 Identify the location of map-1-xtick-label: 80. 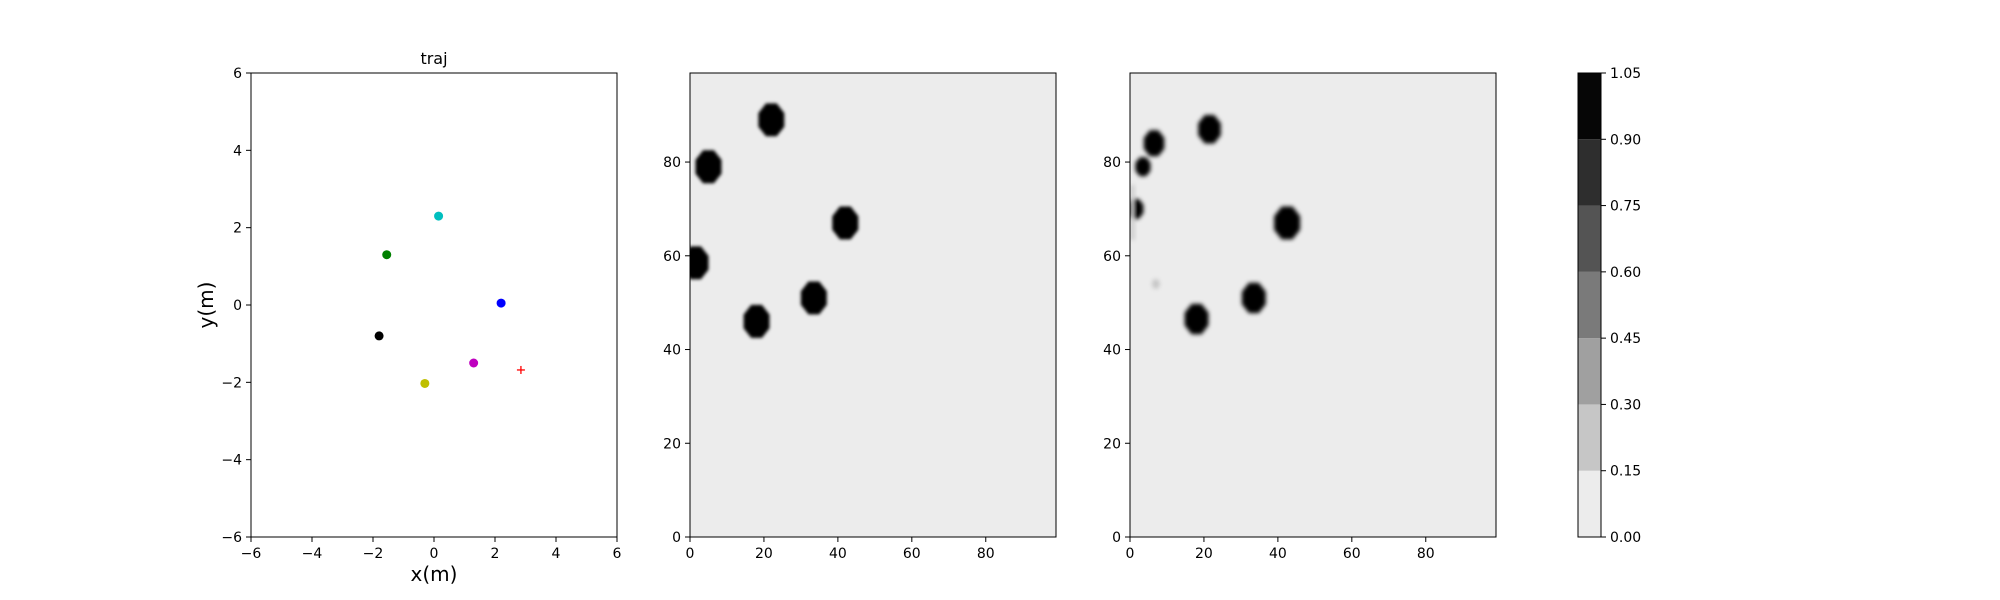
(986, 554).